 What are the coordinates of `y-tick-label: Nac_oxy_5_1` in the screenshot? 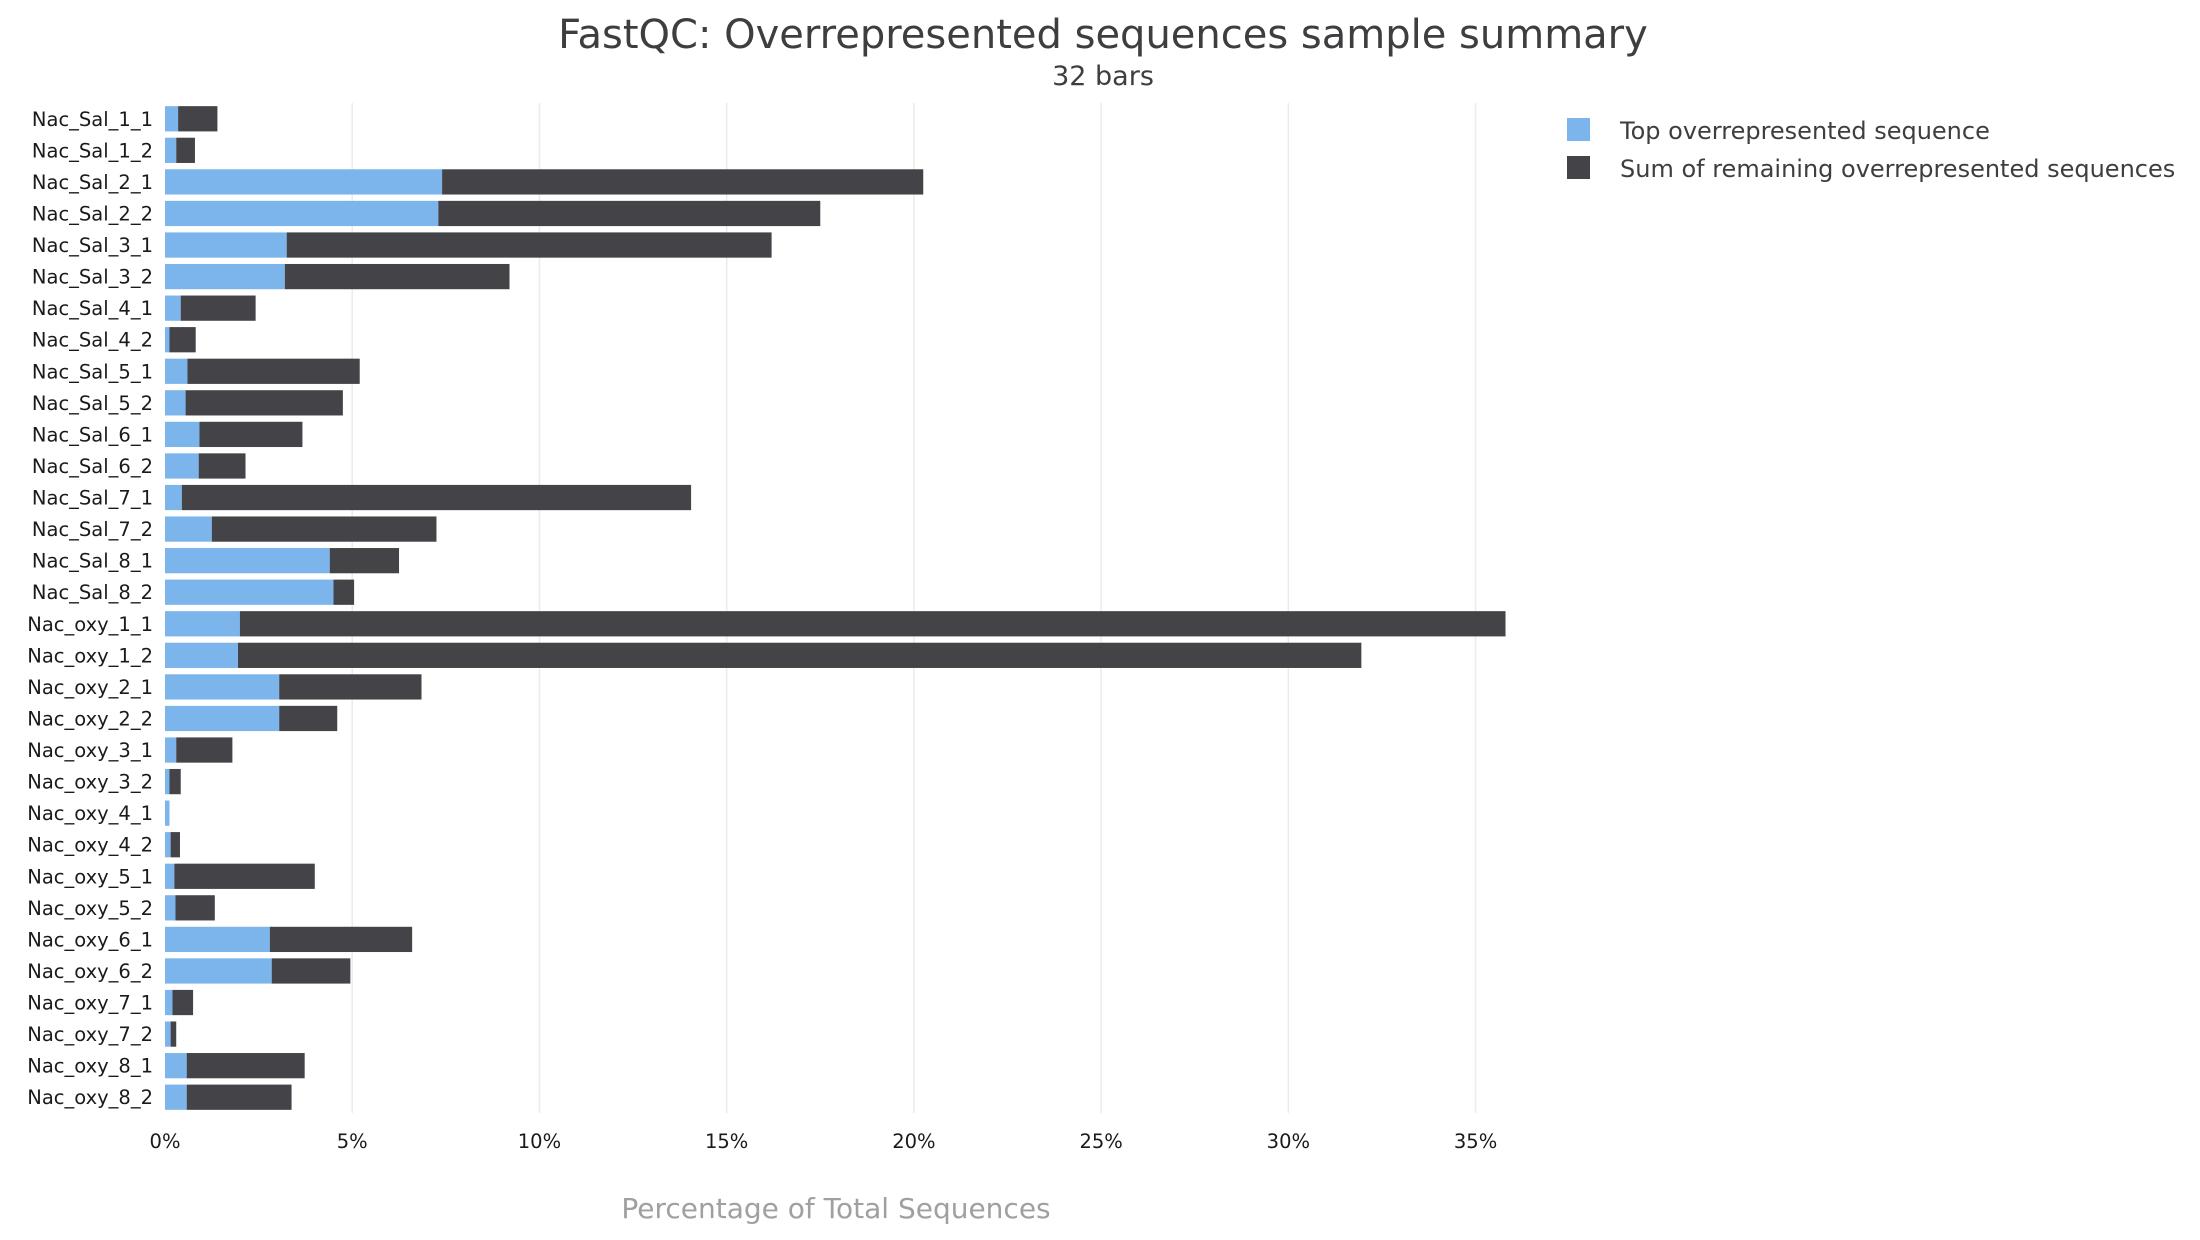 It's located at (90, 876).